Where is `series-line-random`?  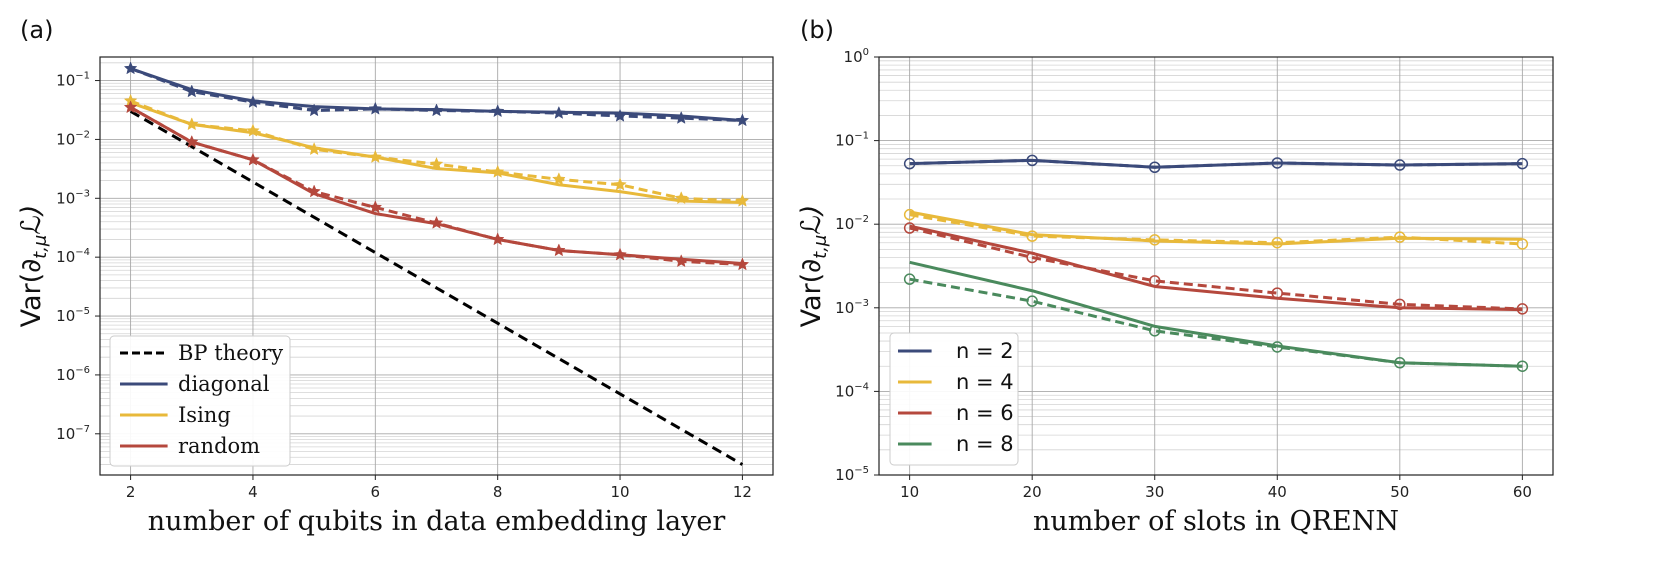 series-line-random is located at coordinates (436, 186).